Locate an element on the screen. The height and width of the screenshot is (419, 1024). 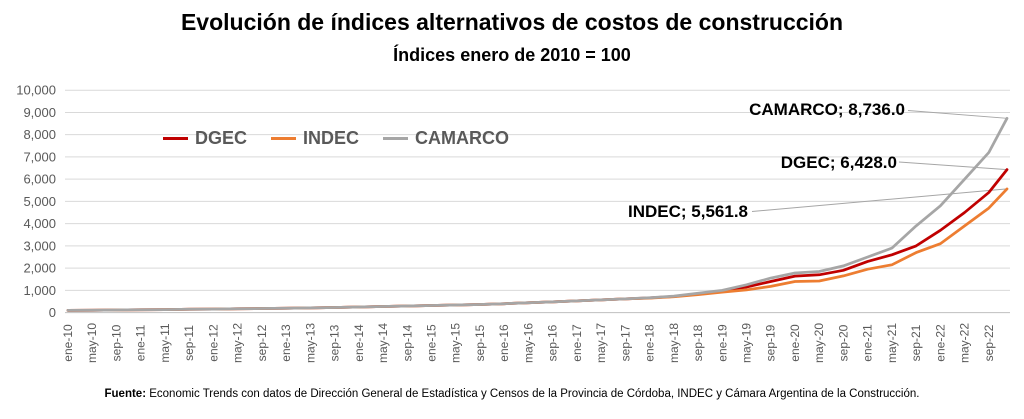
leader-line-dgec is located at coordinates (953, 166).